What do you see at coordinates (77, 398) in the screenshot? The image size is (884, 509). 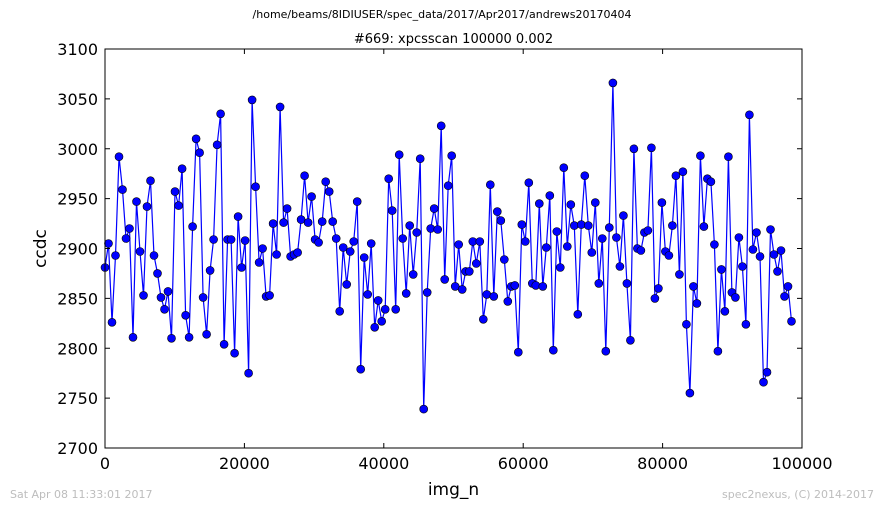 I see `y-tick-label: 2750` at bounding box center [77, 398].